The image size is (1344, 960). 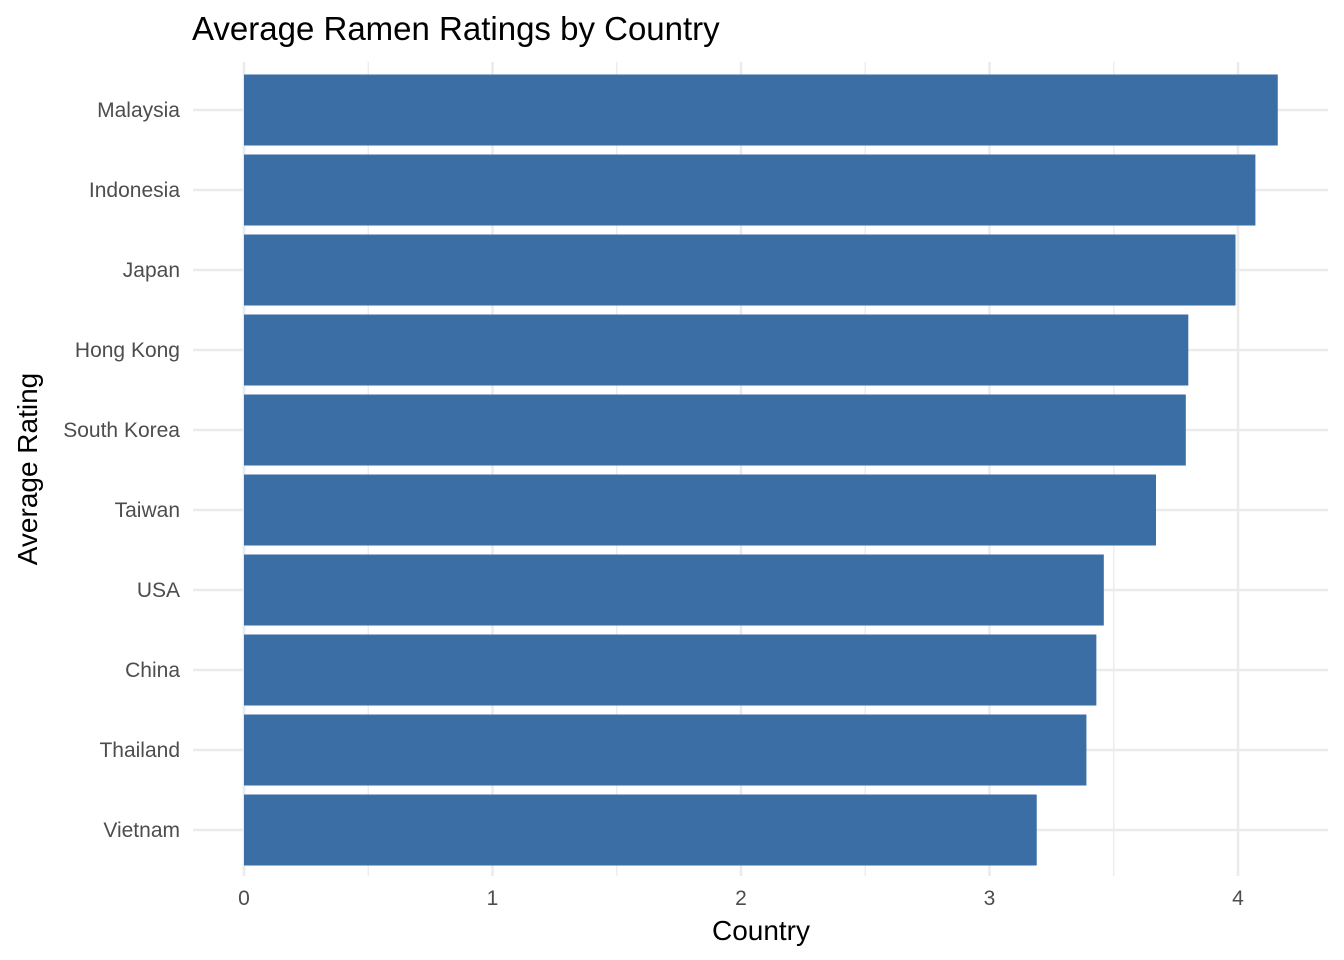 I want to click on x-tick-label: 4, so click(x=1238, y=898).